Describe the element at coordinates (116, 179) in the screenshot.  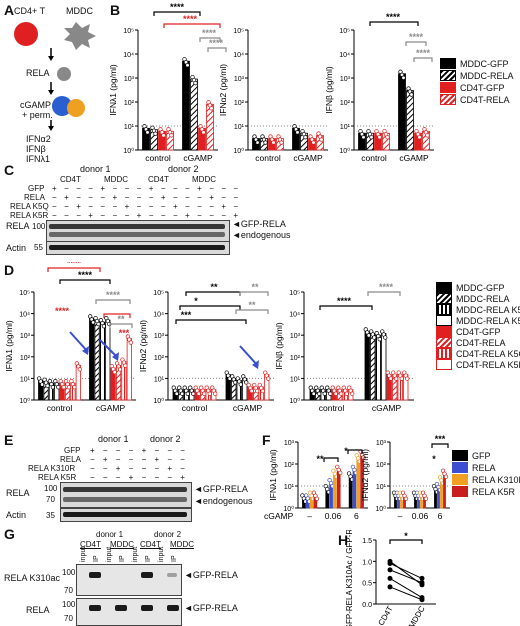
I see `panel-c-cell-2: MDDC` at that location.